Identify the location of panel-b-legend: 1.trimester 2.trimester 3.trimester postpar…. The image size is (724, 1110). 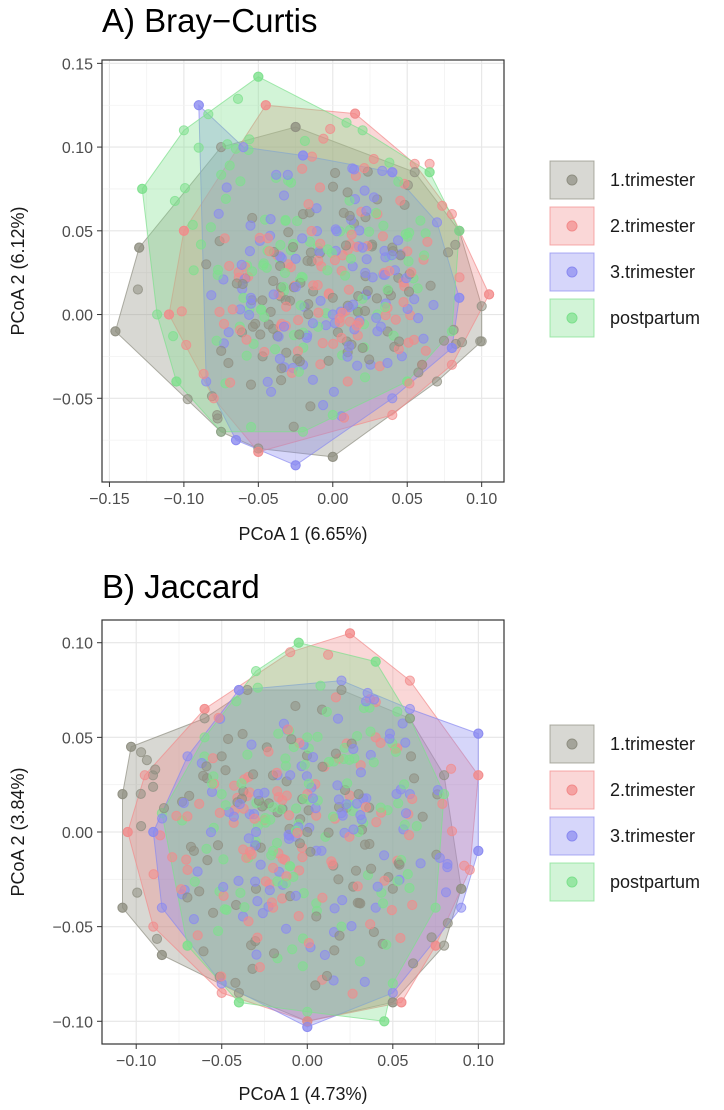
(624, 813).